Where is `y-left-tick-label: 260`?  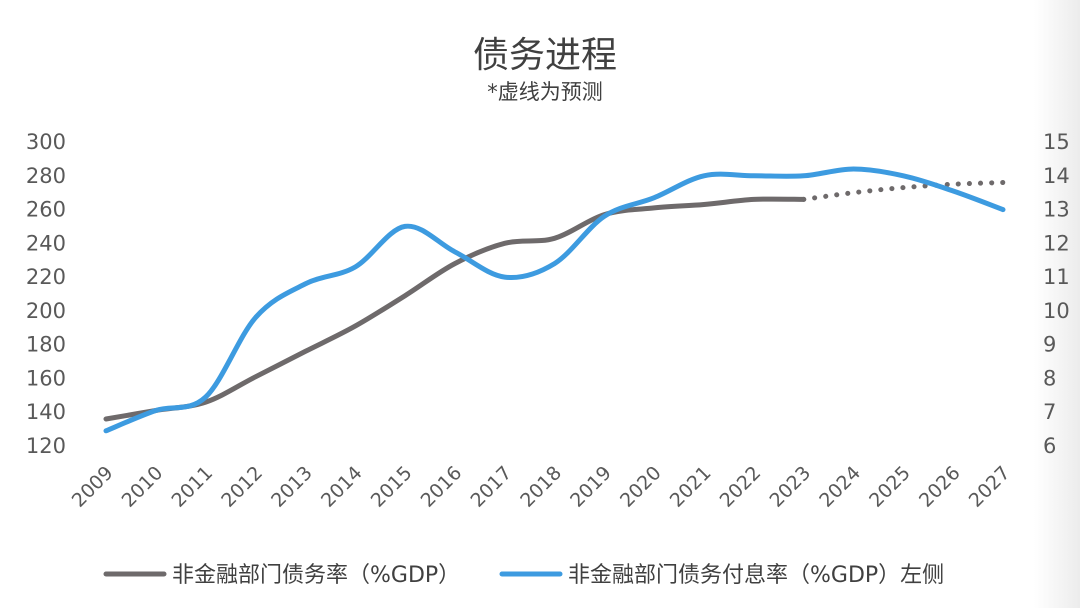
y-left-tick-label: 260 is located at coordinates (46, 210).